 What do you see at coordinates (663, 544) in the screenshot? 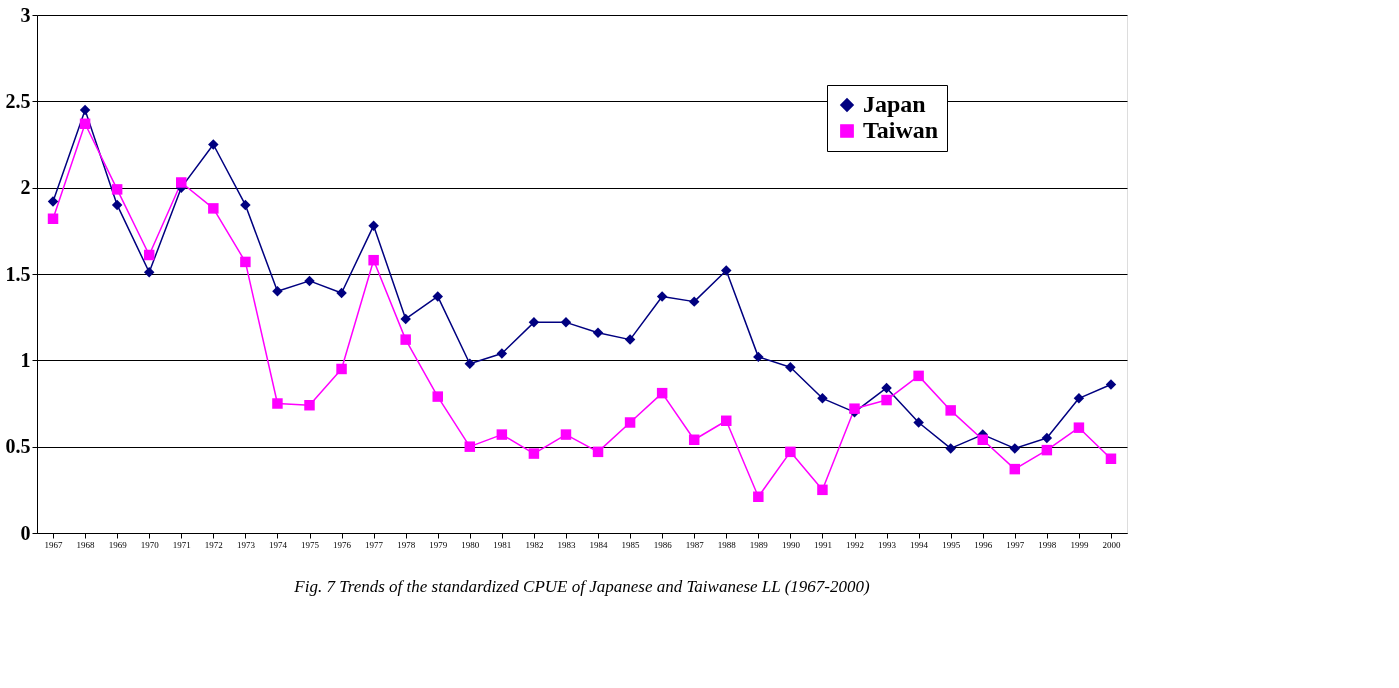
I see `x-tick-label: 1986` at bounding box center [663, 544].